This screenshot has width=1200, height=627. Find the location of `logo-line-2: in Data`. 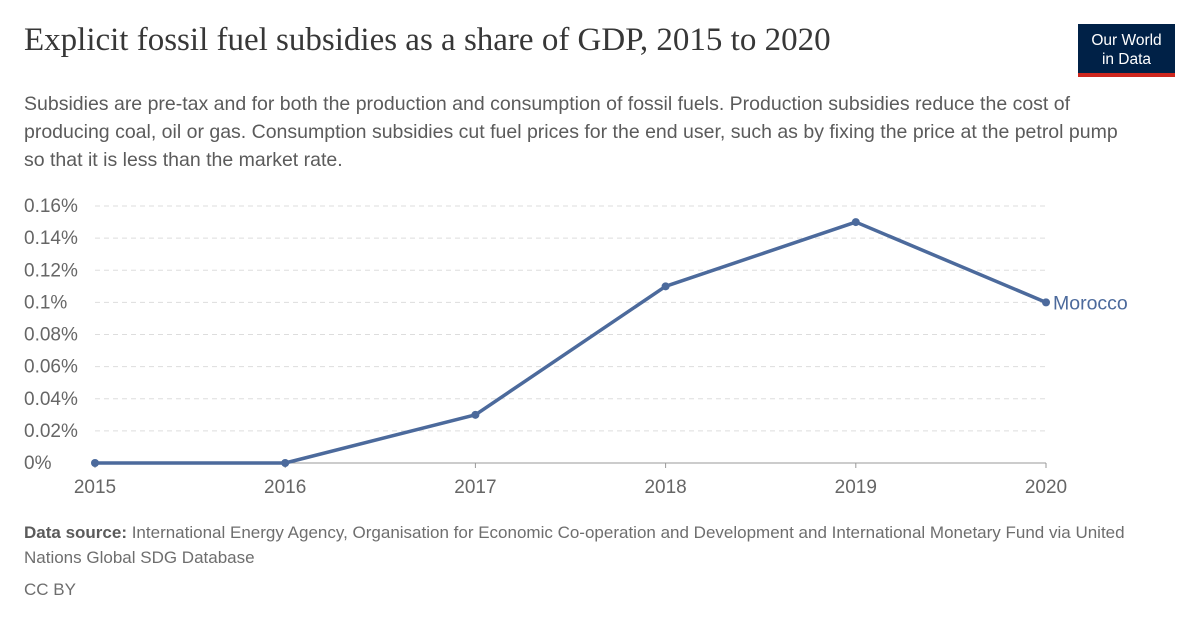

logo-line-2: in Data is located at coordinates (1126, 59).